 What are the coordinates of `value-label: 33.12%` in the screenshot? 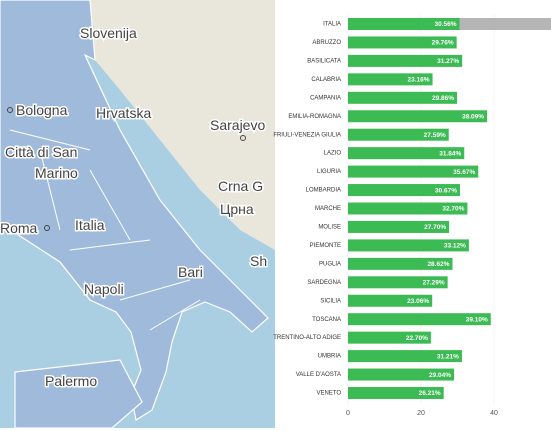 It's located at (455, 246).